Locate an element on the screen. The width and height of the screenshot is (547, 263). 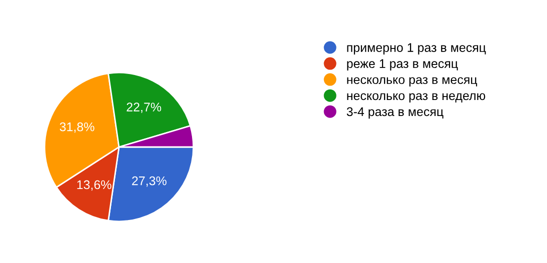
data-label: 27,3% is located at coordinates (149, 181).